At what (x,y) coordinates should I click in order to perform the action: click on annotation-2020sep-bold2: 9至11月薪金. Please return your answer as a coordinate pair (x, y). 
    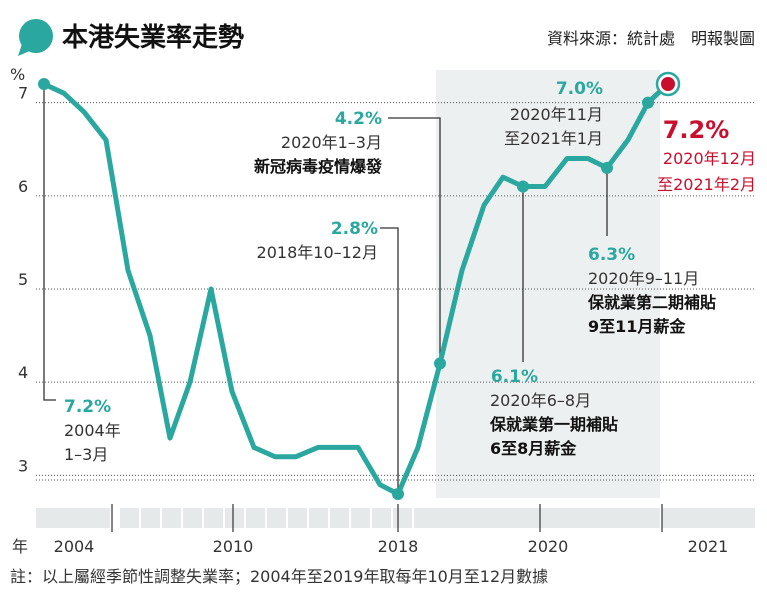
    Looking at the image, I should click on (637, 326).